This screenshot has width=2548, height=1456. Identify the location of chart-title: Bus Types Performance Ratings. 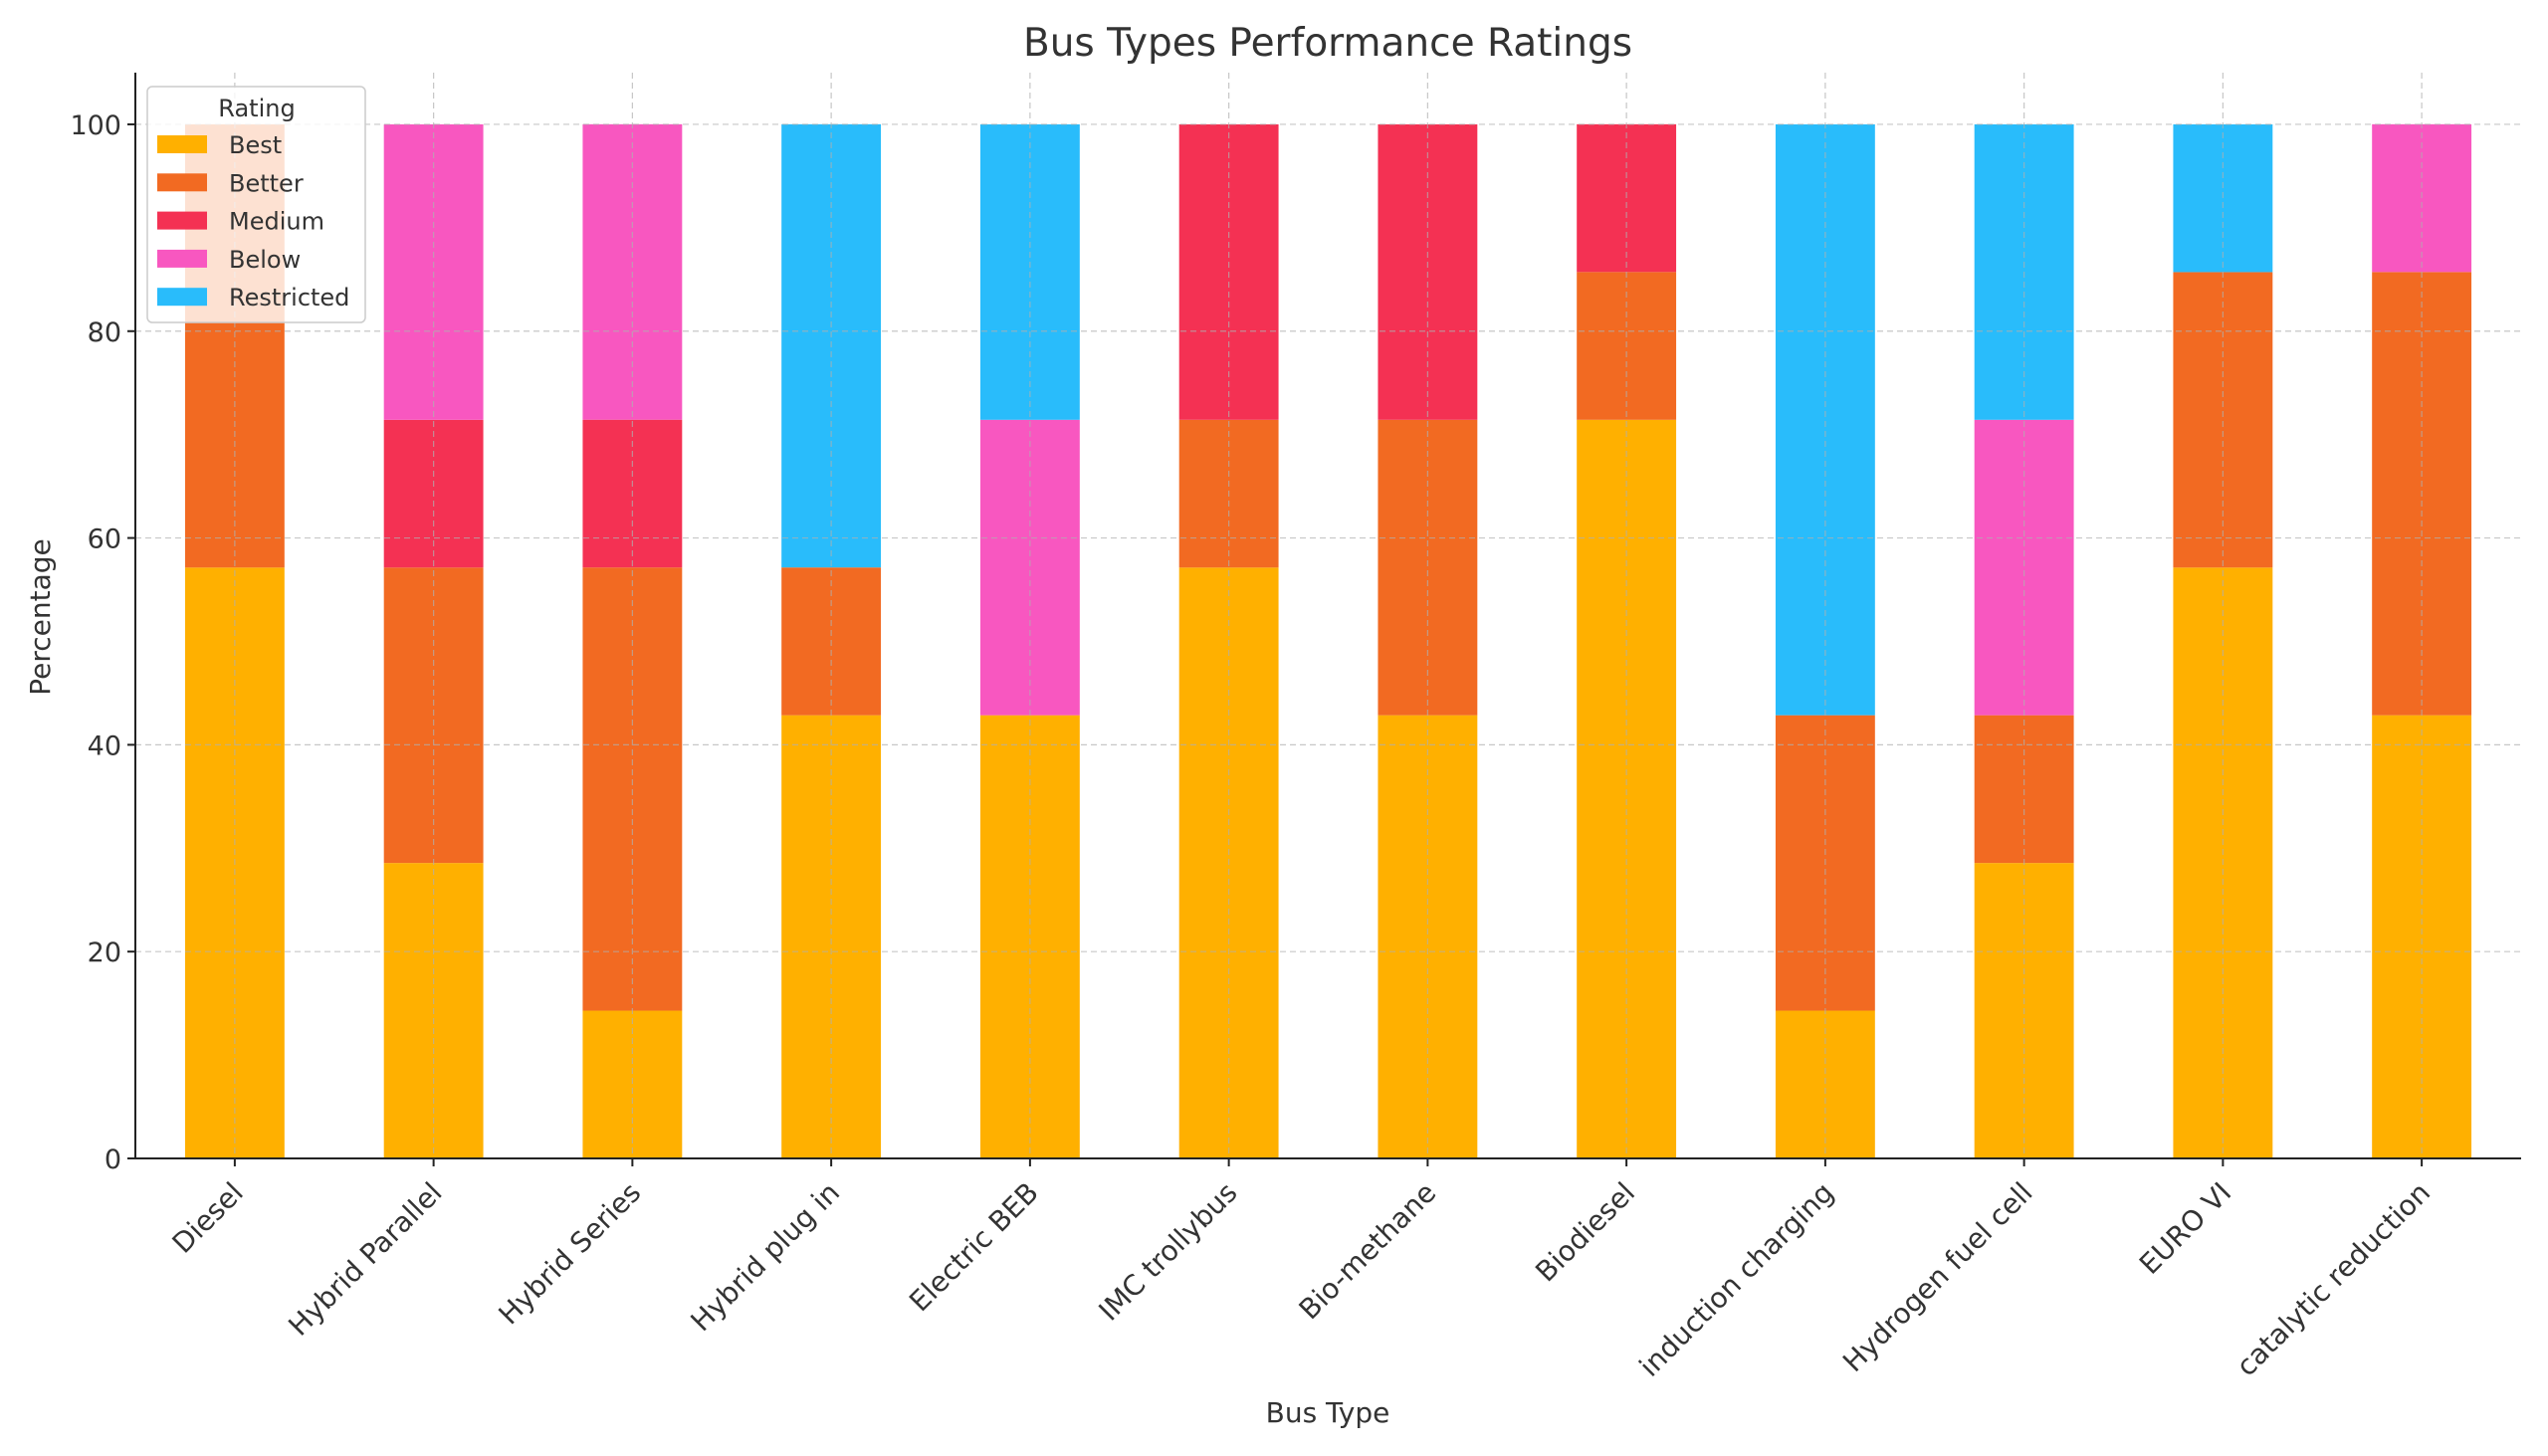
(1327, 43).